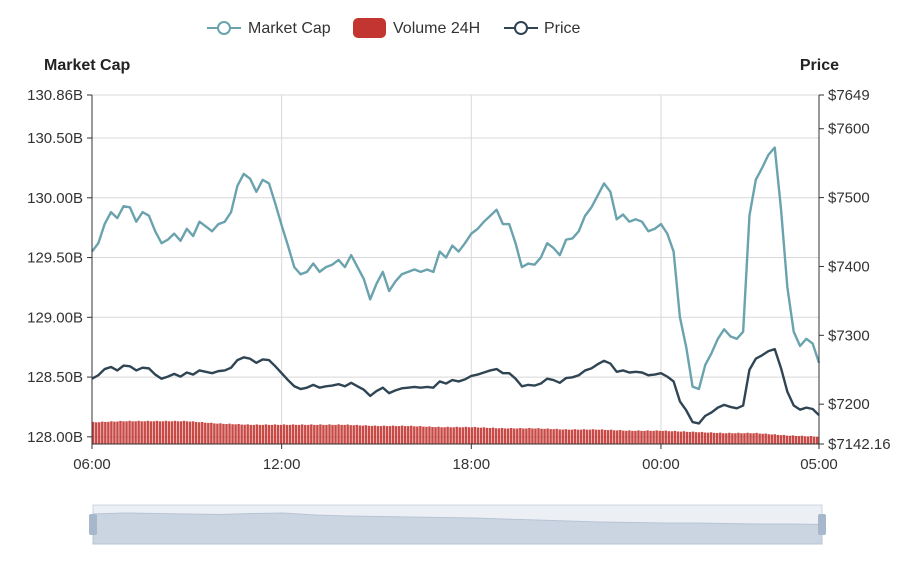 This screenshot has height=577, width=921. I want to click on zoom-selected-window, so click(457, 524).